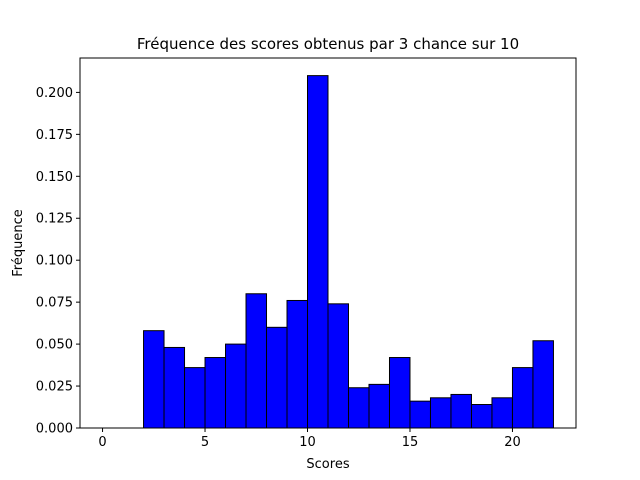 Image resolution: width=640 pixels, height=480 pixels. What do you see at coordinates (54, 345) in the screenshot?
I see `y-tick-label: 0.050` at bounding box center [54, 345].